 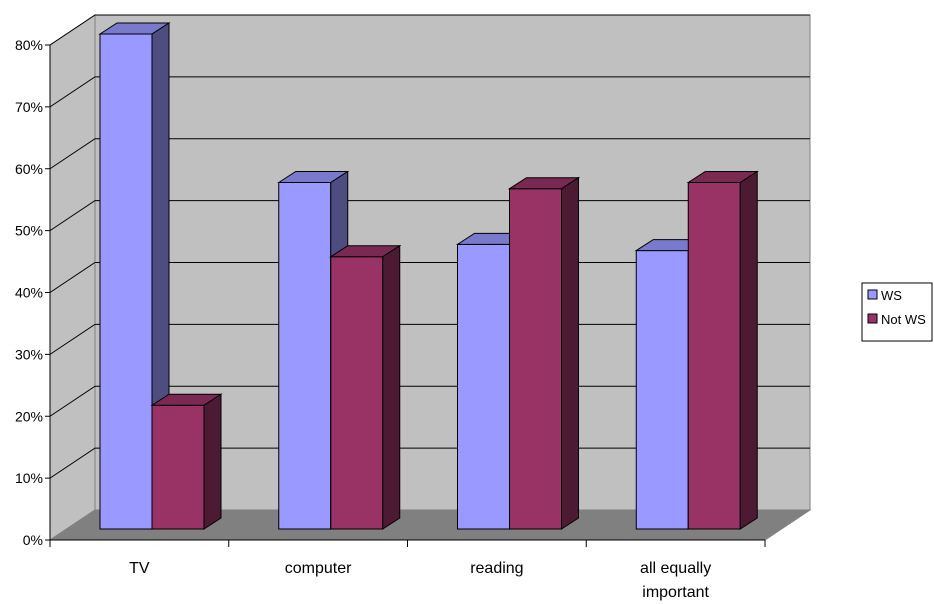 I want to click on y-tick-label: 20%, so click(x=29, y=416).